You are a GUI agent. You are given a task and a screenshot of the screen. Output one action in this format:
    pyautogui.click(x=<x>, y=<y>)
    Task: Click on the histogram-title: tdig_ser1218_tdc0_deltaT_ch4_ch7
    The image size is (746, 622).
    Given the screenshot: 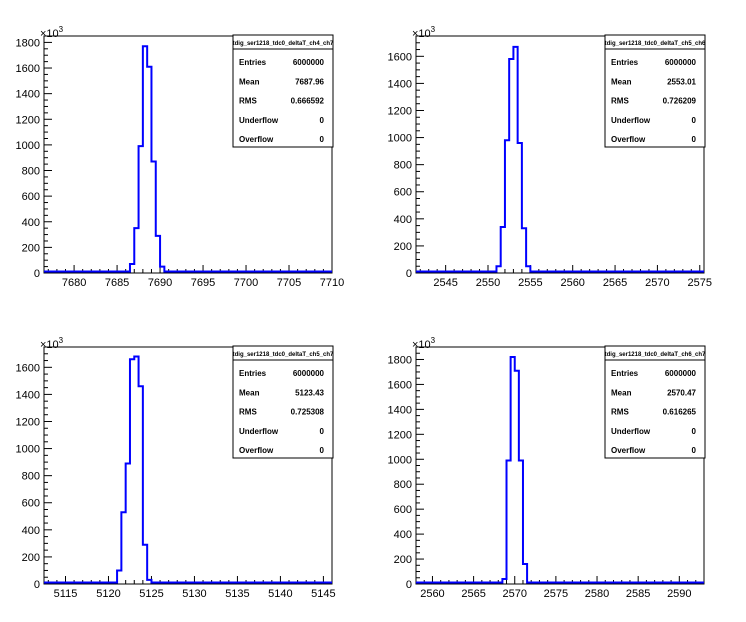 What is the action you would take?
    pyautogui.click(x=283, y=44)
    